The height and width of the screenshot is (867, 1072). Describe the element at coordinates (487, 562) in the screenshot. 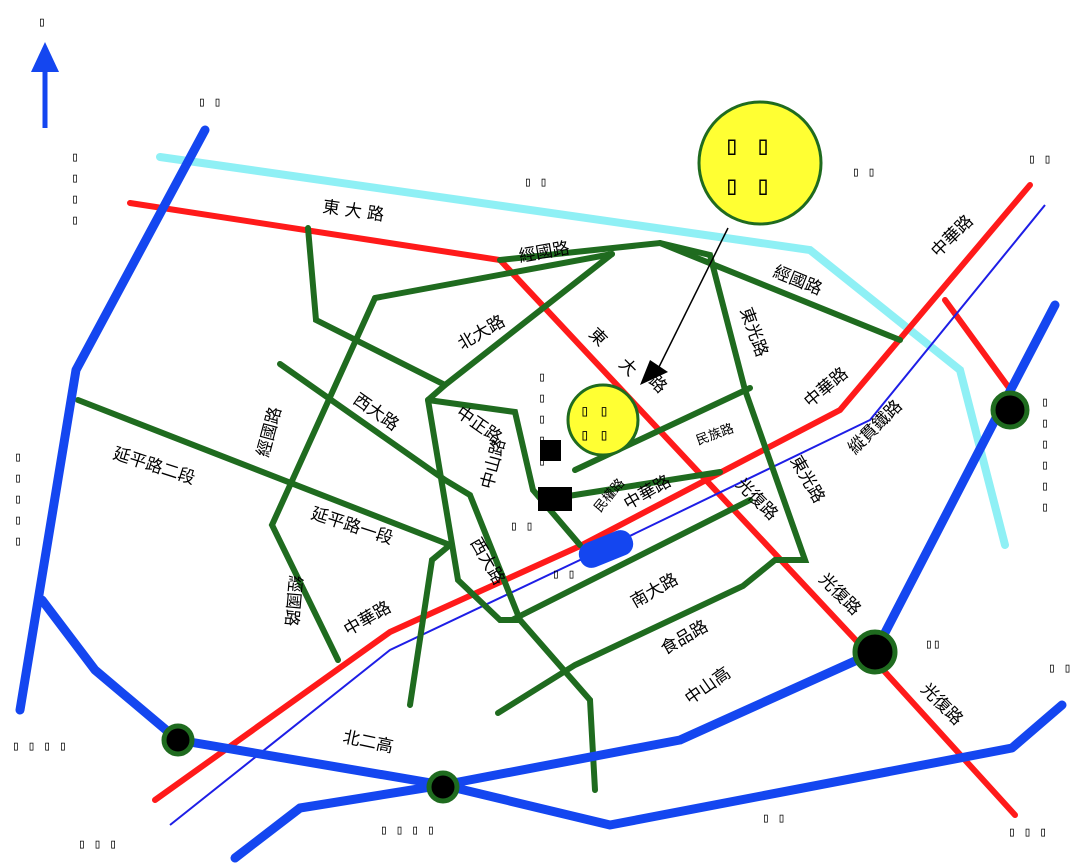

I see `road-label: 西大路` at that location.